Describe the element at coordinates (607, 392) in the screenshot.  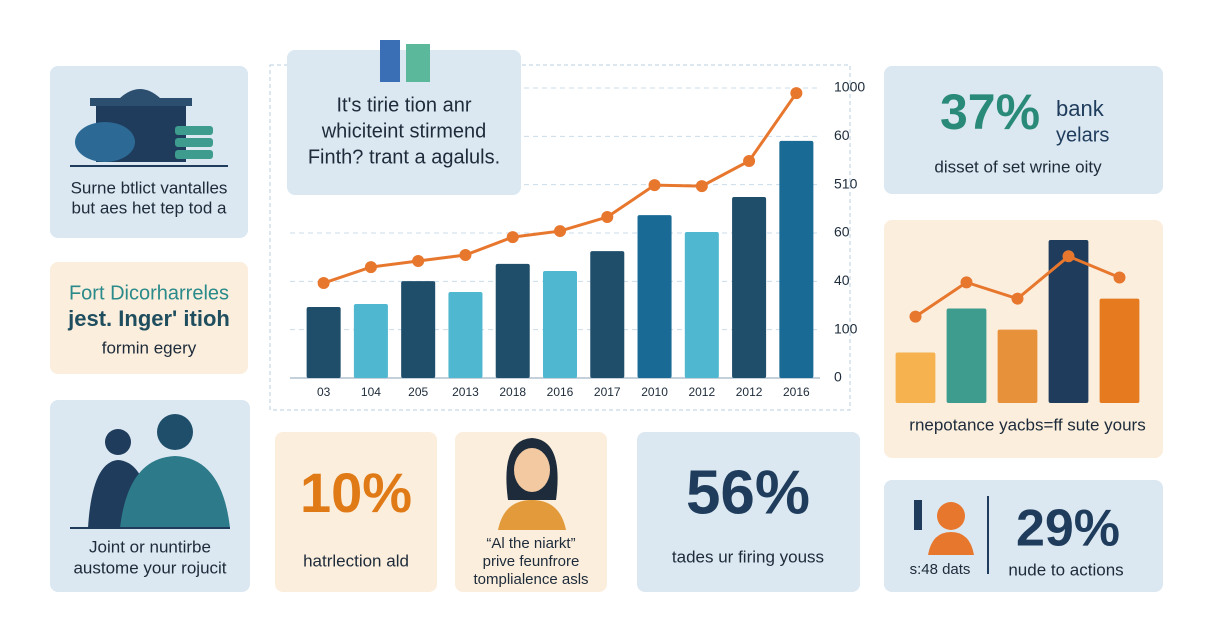
I see `x-tick-label: 2017` at that location.